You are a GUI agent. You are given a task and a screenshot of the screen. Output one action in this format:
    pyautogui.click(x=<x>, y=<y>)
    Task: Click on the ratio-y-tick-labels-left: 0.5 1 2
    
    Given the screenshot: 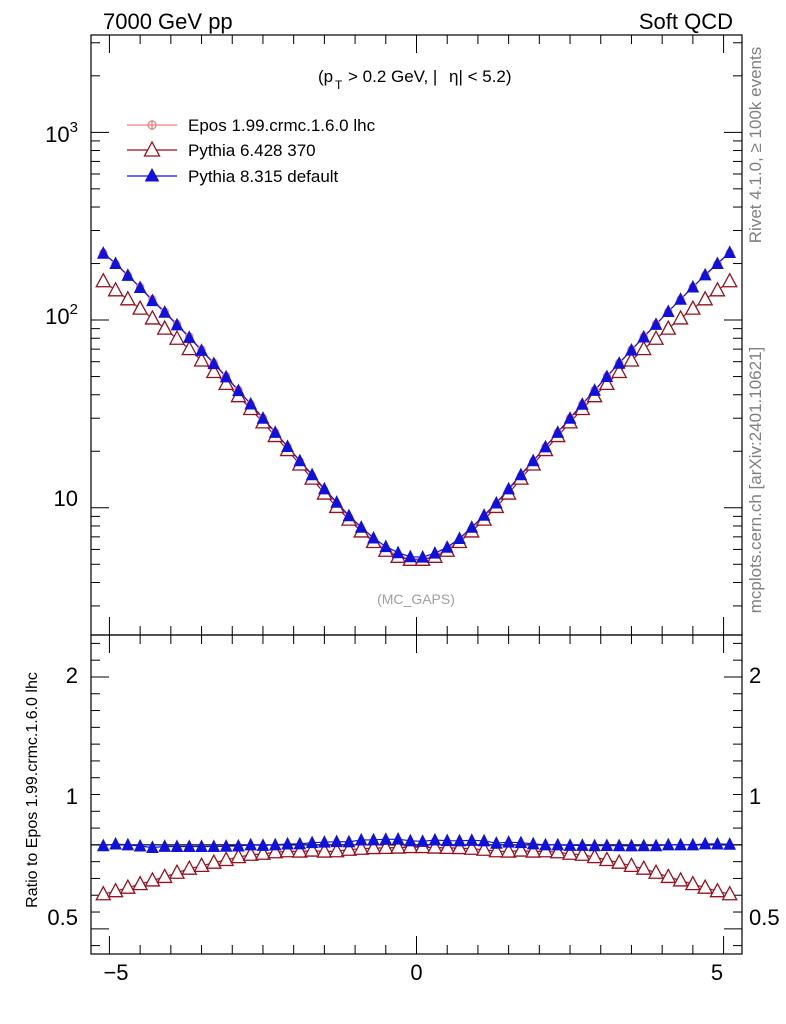 What is the action you would take?
    pyautogui.click(x=62, y=796)
    